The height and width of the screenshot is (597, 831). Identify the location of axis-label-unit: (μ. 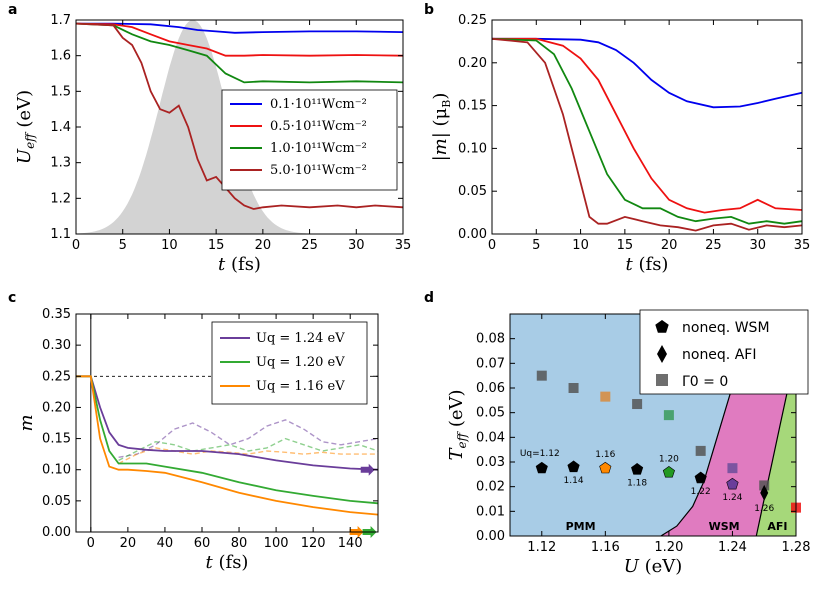
(440, 119).